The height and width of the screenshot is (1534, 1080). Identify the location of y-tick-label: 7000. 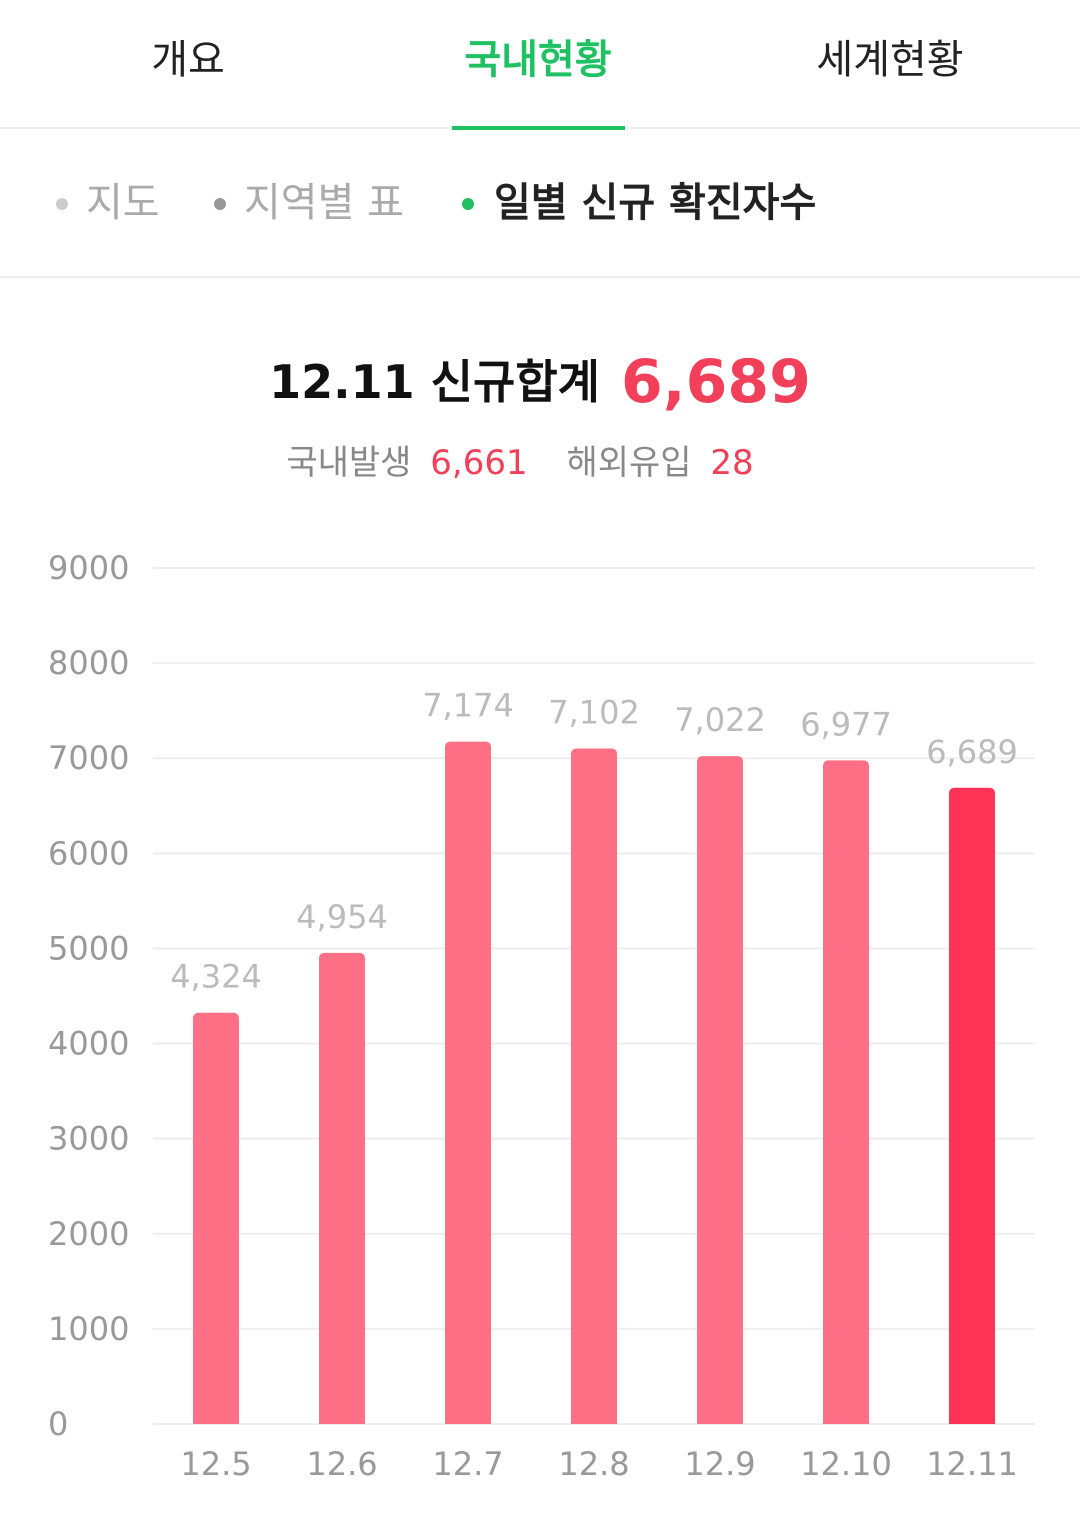
(88, 758).